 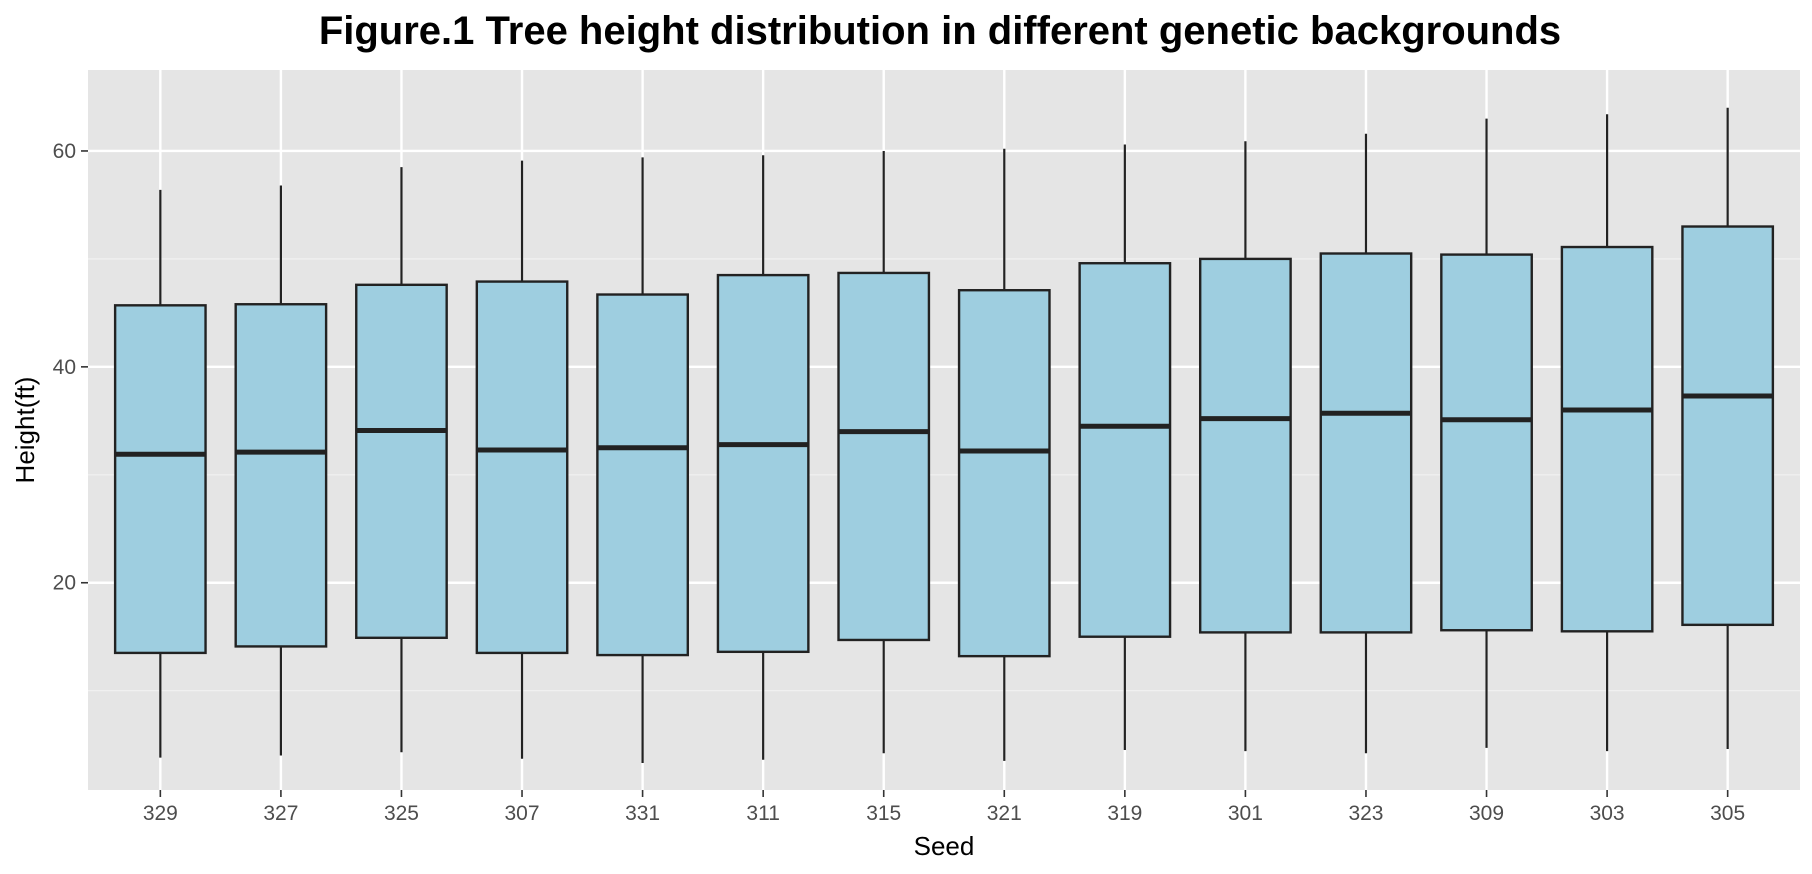 I want to click on x-tick-label: 309, so click(x=1486, y=813).